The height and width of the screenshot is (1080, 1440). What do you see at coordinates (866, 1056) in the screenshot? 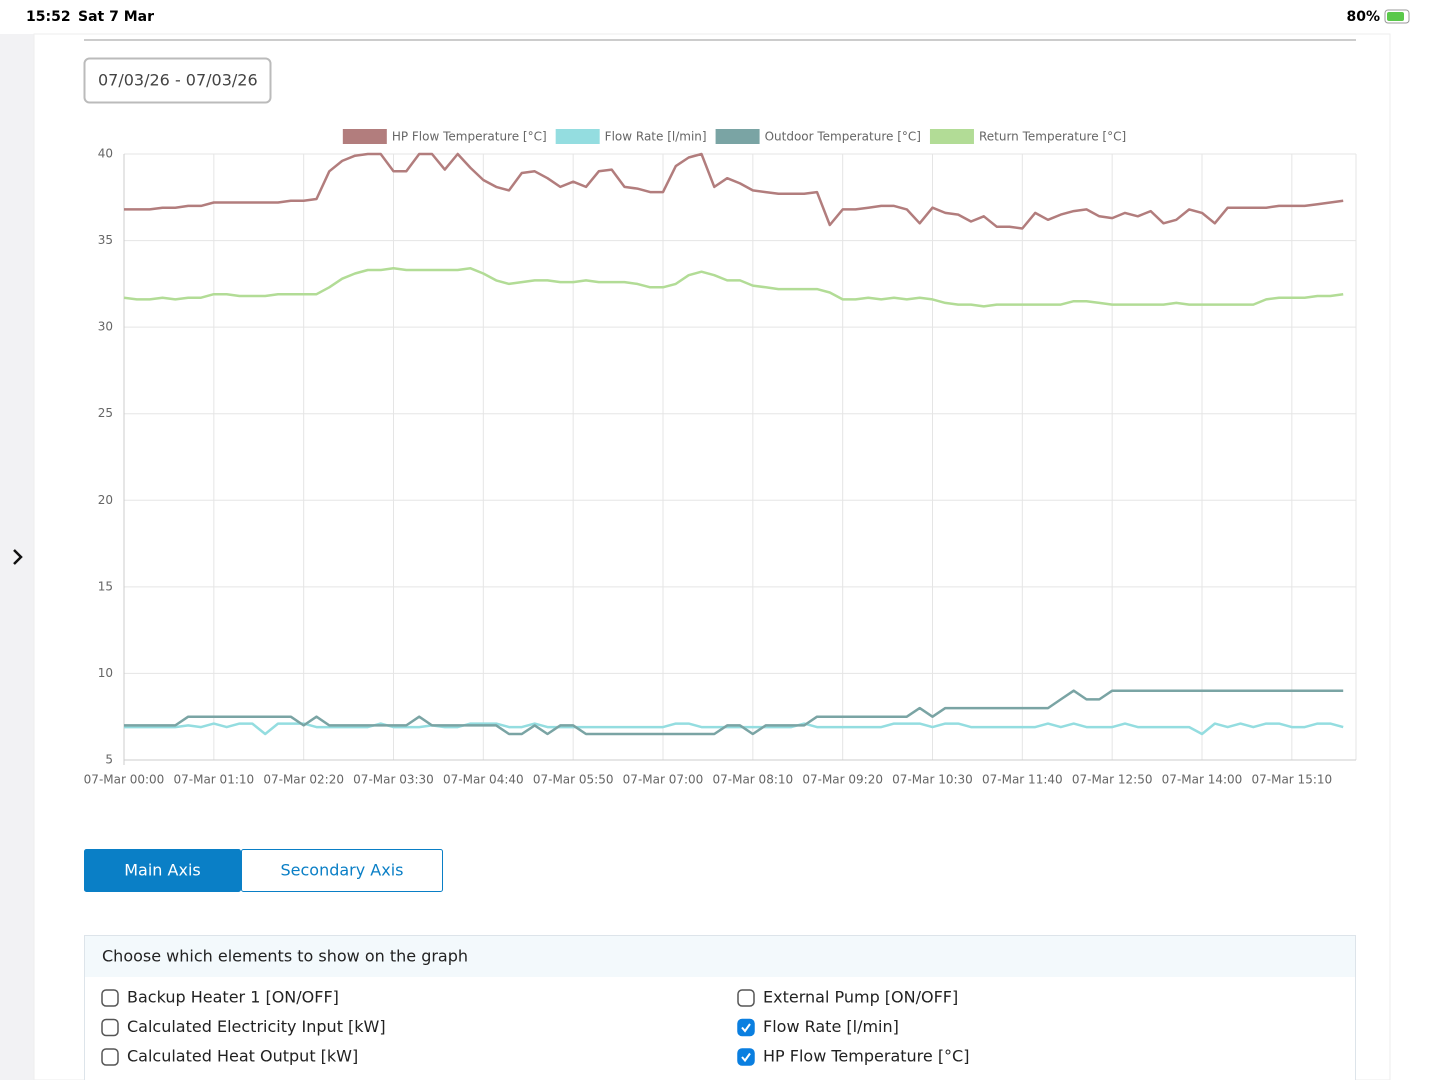
I see `checkbox-label: HP Flow Temperature [°C]` at bounding box center [866, 1056].